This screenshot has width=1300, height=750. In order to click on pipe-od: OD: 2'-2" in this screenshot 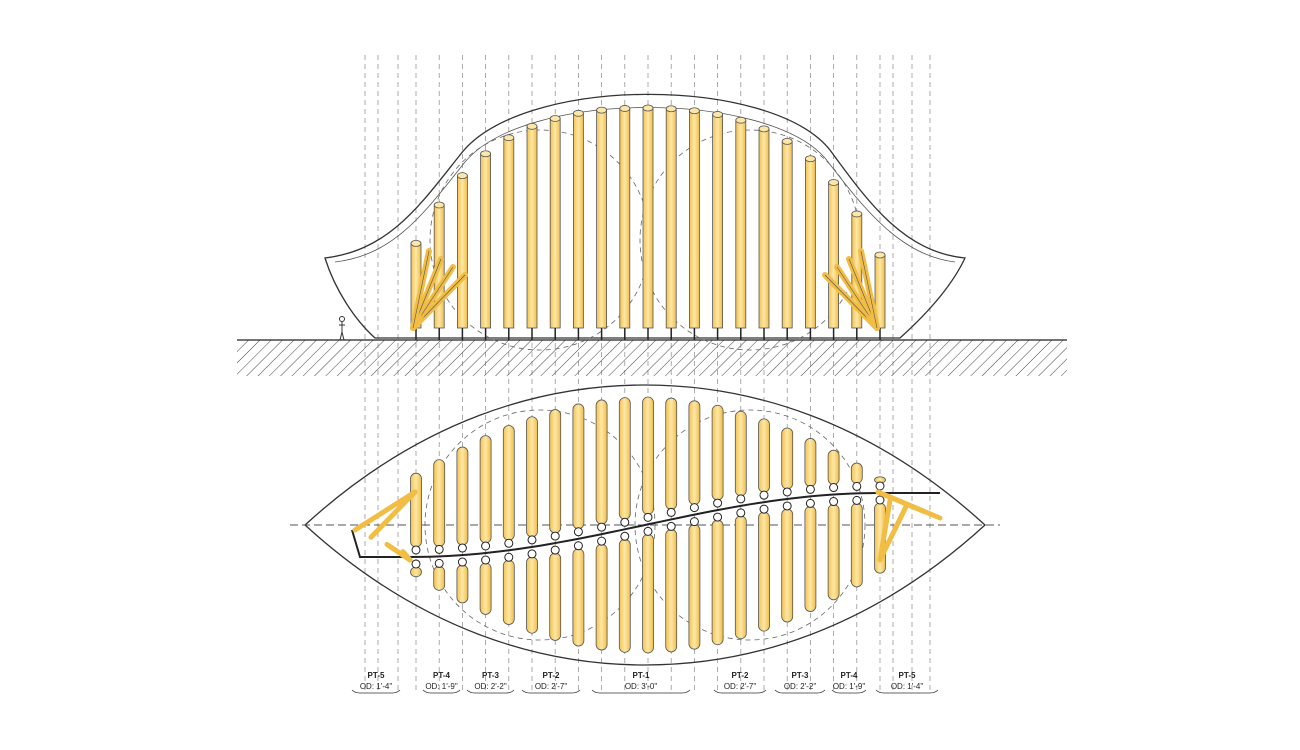, I will do `click(490, 686)`.